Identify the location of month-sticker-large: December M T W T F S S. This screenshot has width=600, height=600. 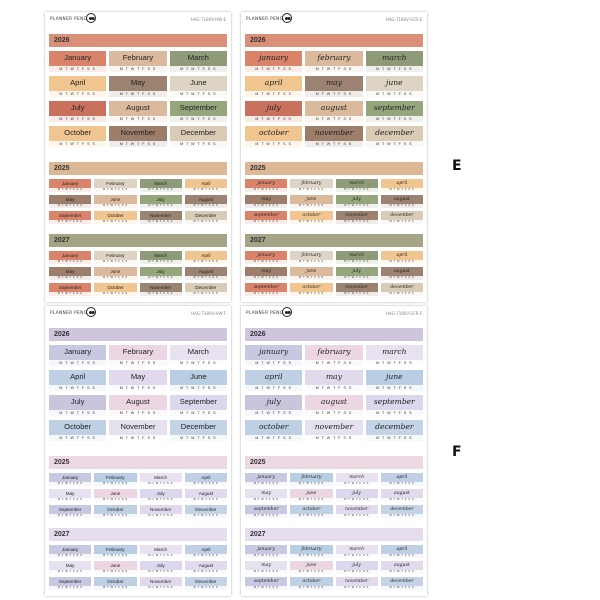
(198, 430).